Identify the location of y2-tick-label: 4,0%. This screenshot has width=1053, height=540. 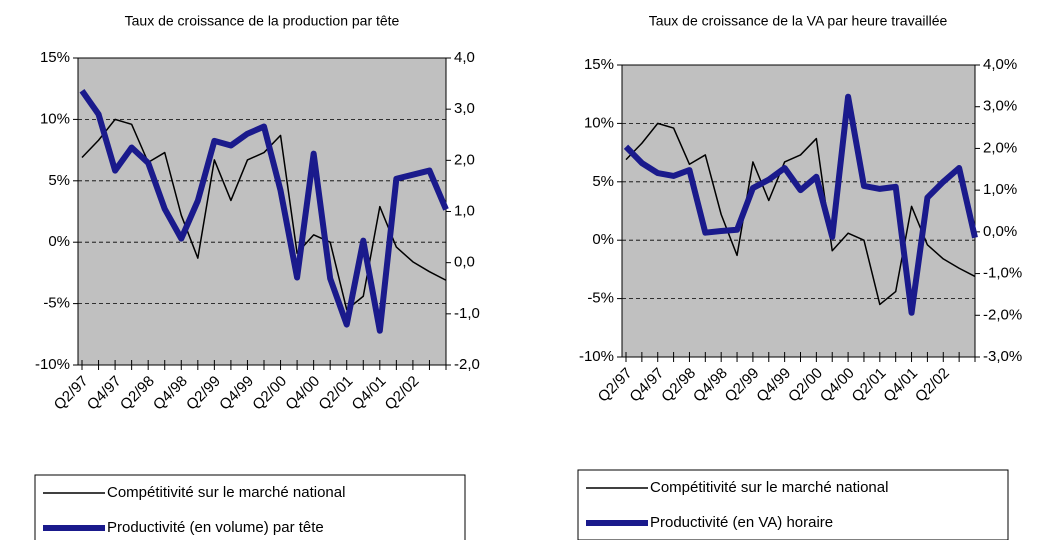
(1000, 64).